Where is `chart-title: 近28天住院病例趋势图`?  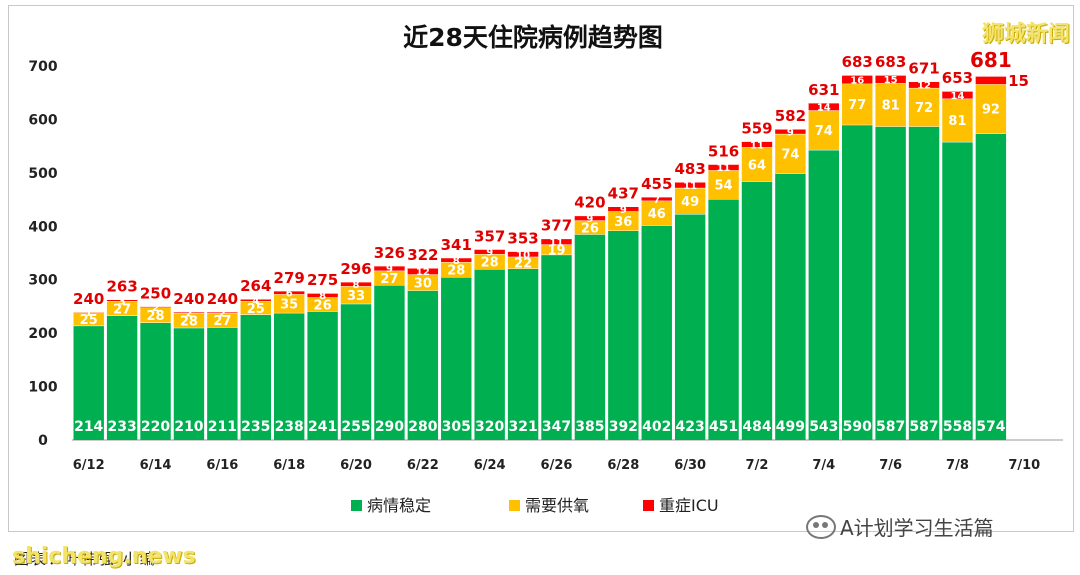
chart-title: 近28天住院病例趋势图 is located at coordinates (533, 37).